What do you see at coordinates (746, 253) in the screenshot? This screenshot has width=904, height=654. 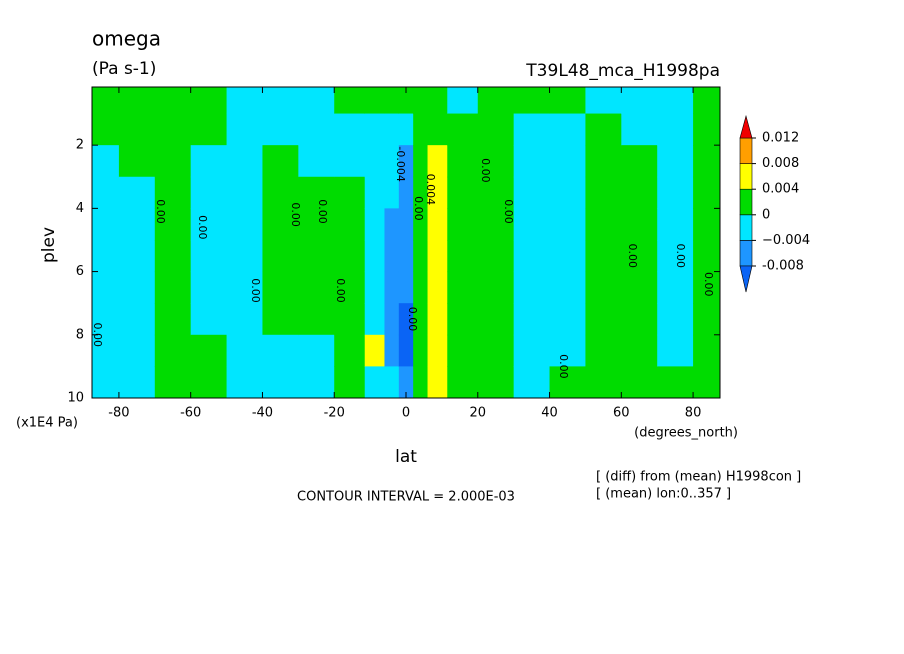 I see `colorbar-box` at bounding box center [746, 253].